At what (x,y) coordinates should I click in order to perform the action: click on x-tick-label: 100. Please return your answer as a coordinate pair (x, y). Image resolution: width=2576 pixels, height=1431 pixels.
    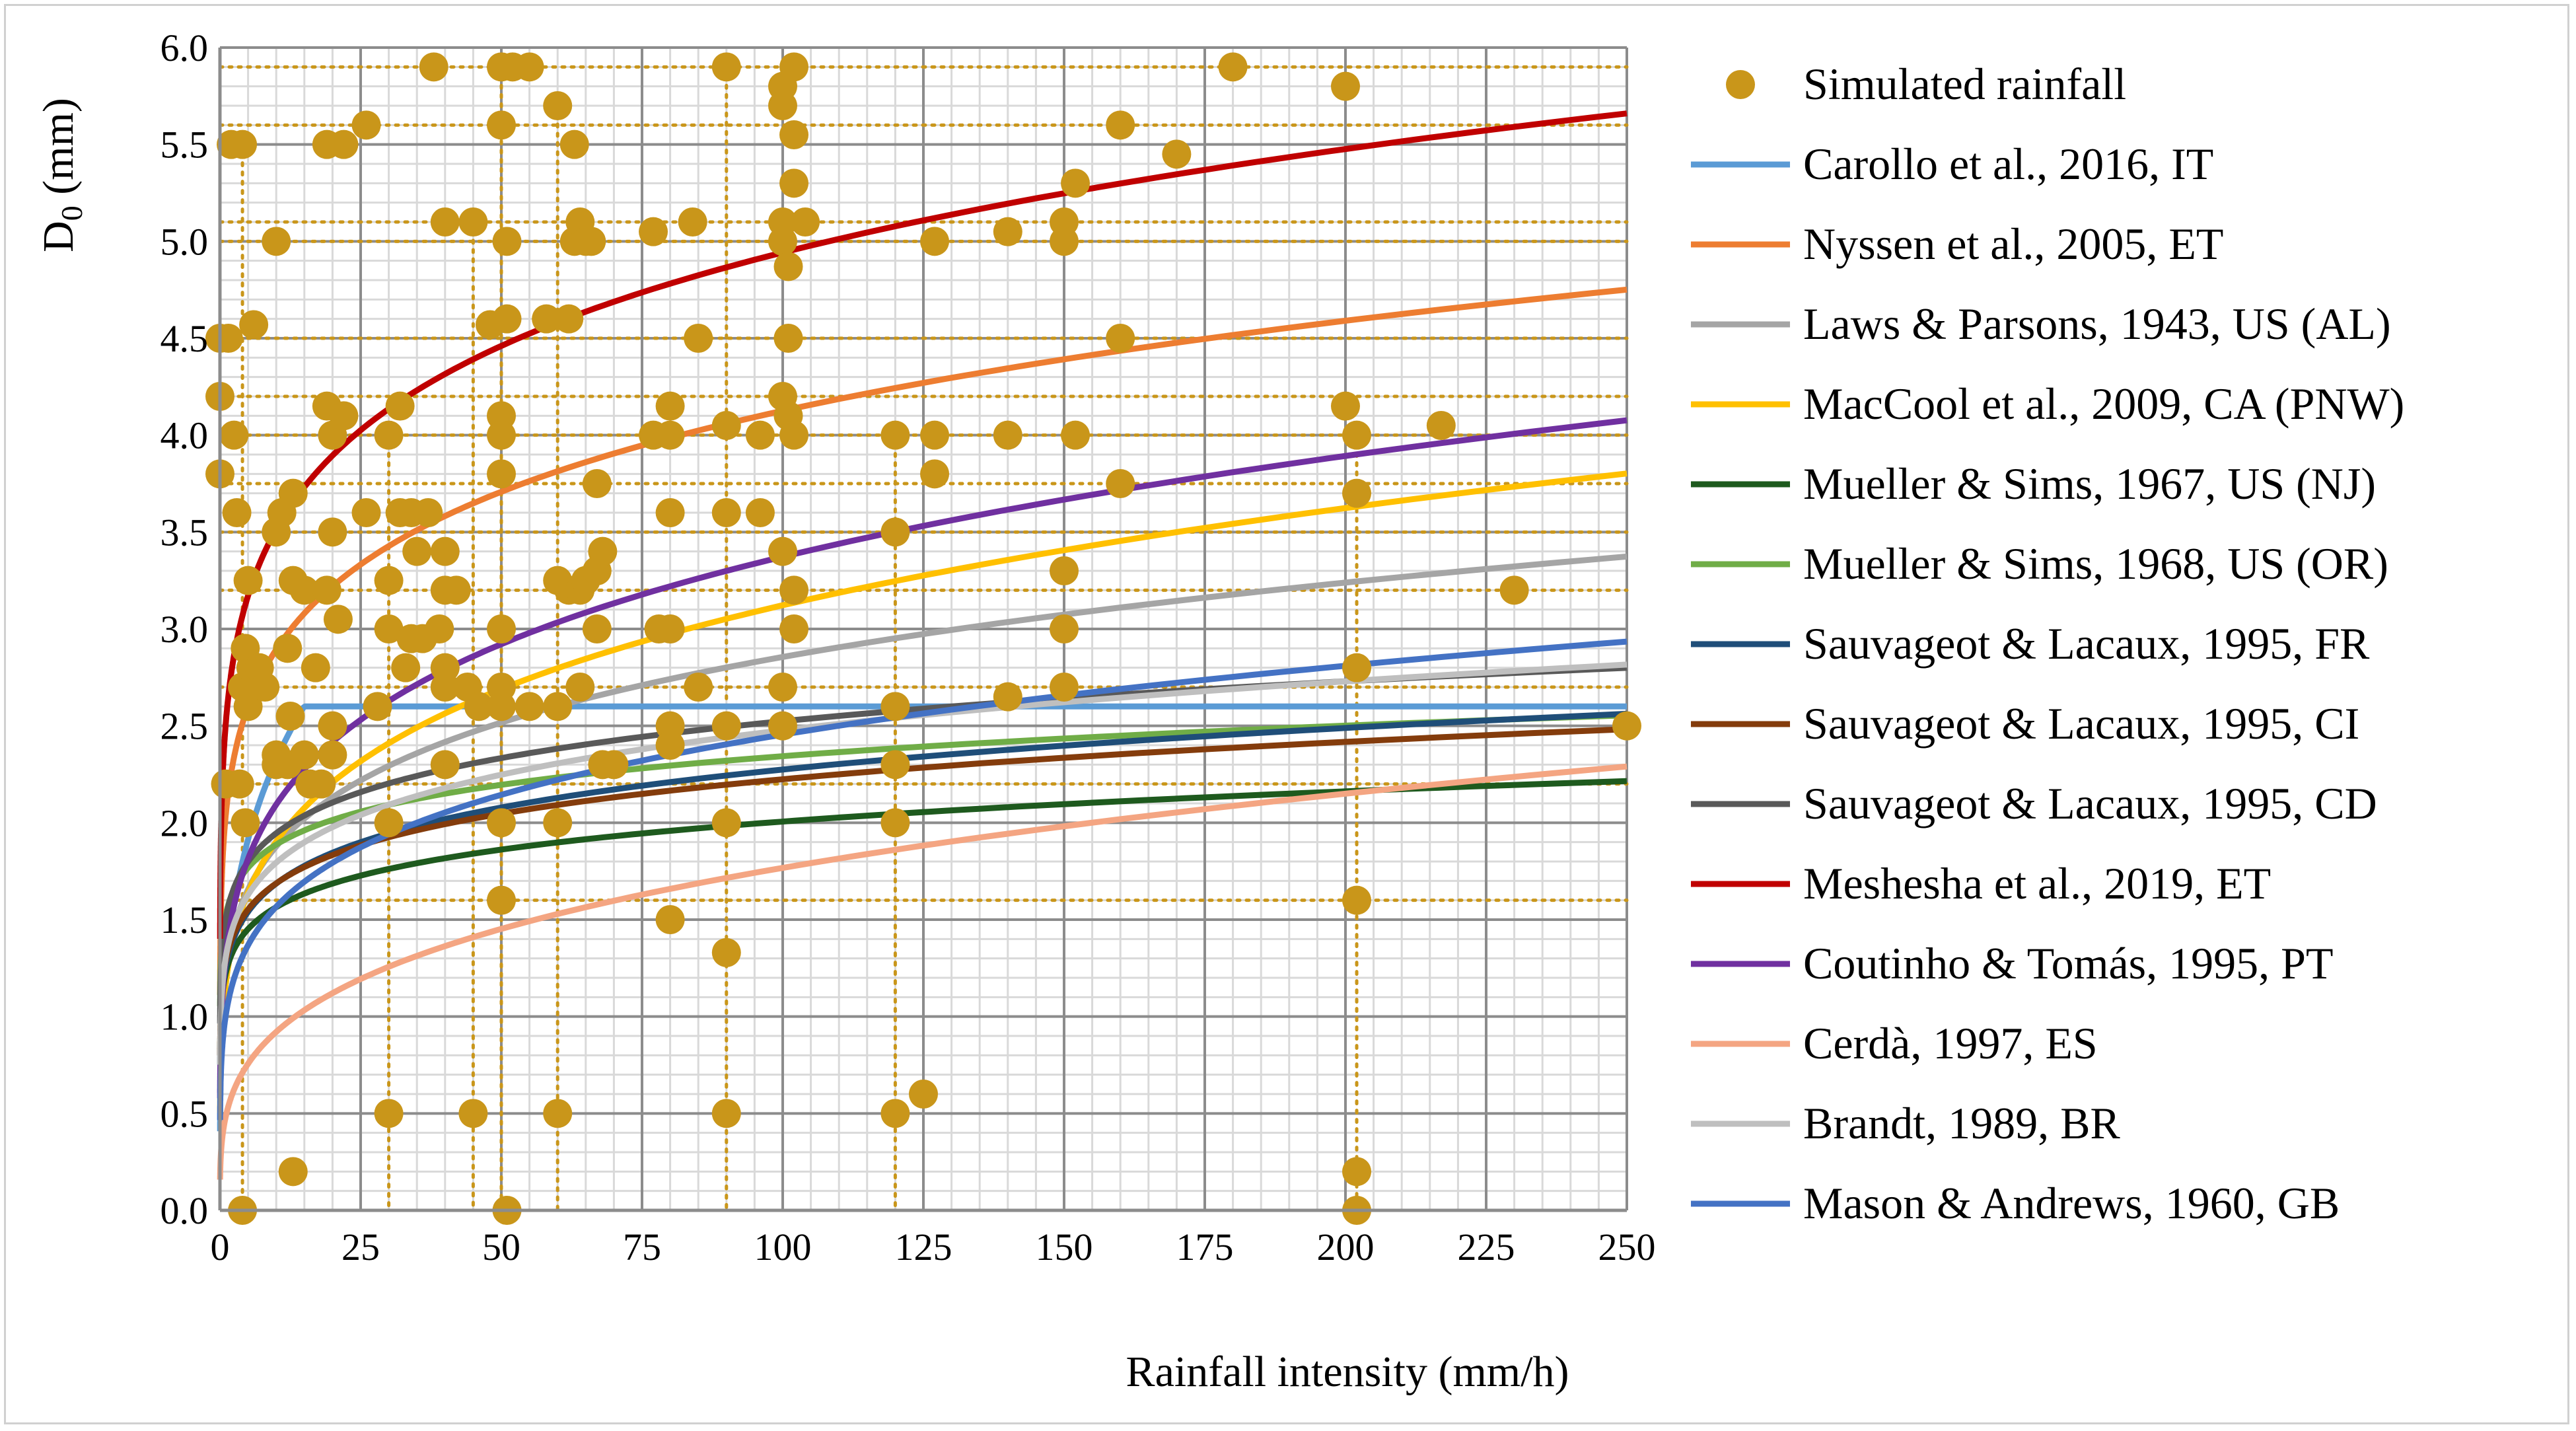
    Looking at the image, I should click on (783, 1247).